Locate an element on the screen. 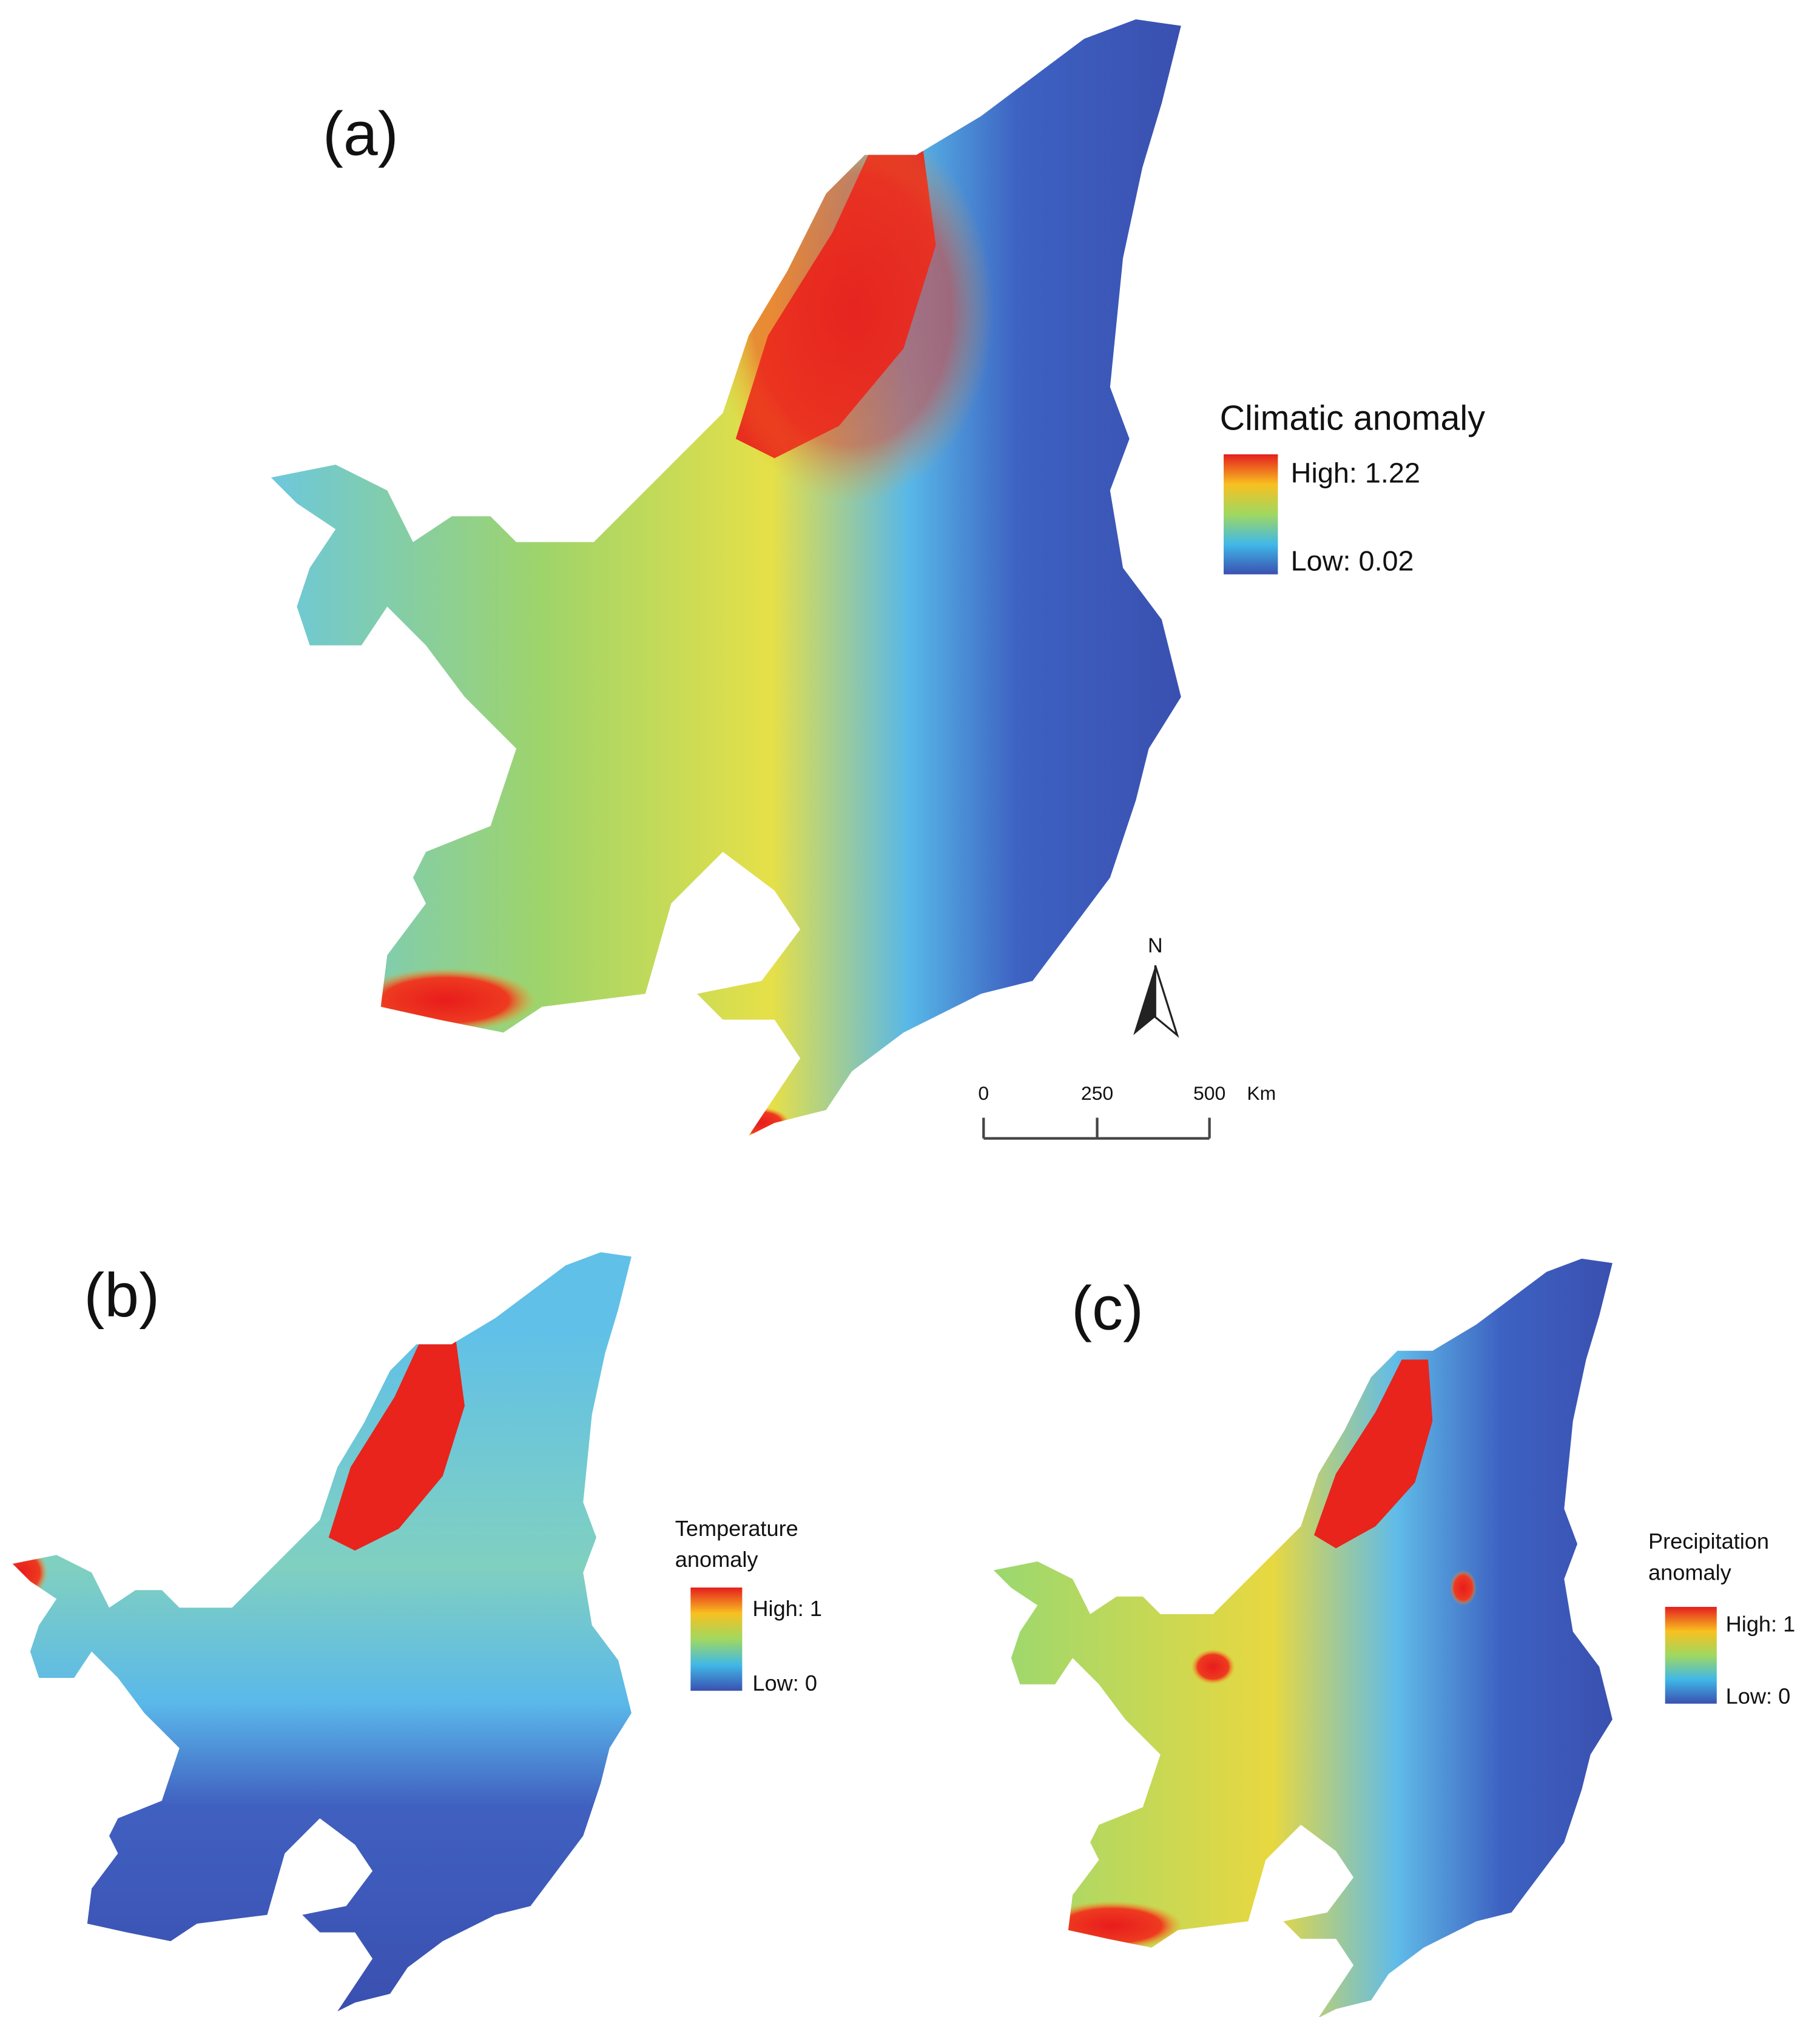 Image resolution: width=1820 pixels, height=2017 pixels. panel-label: (a) is located at coordinates (361, 134).